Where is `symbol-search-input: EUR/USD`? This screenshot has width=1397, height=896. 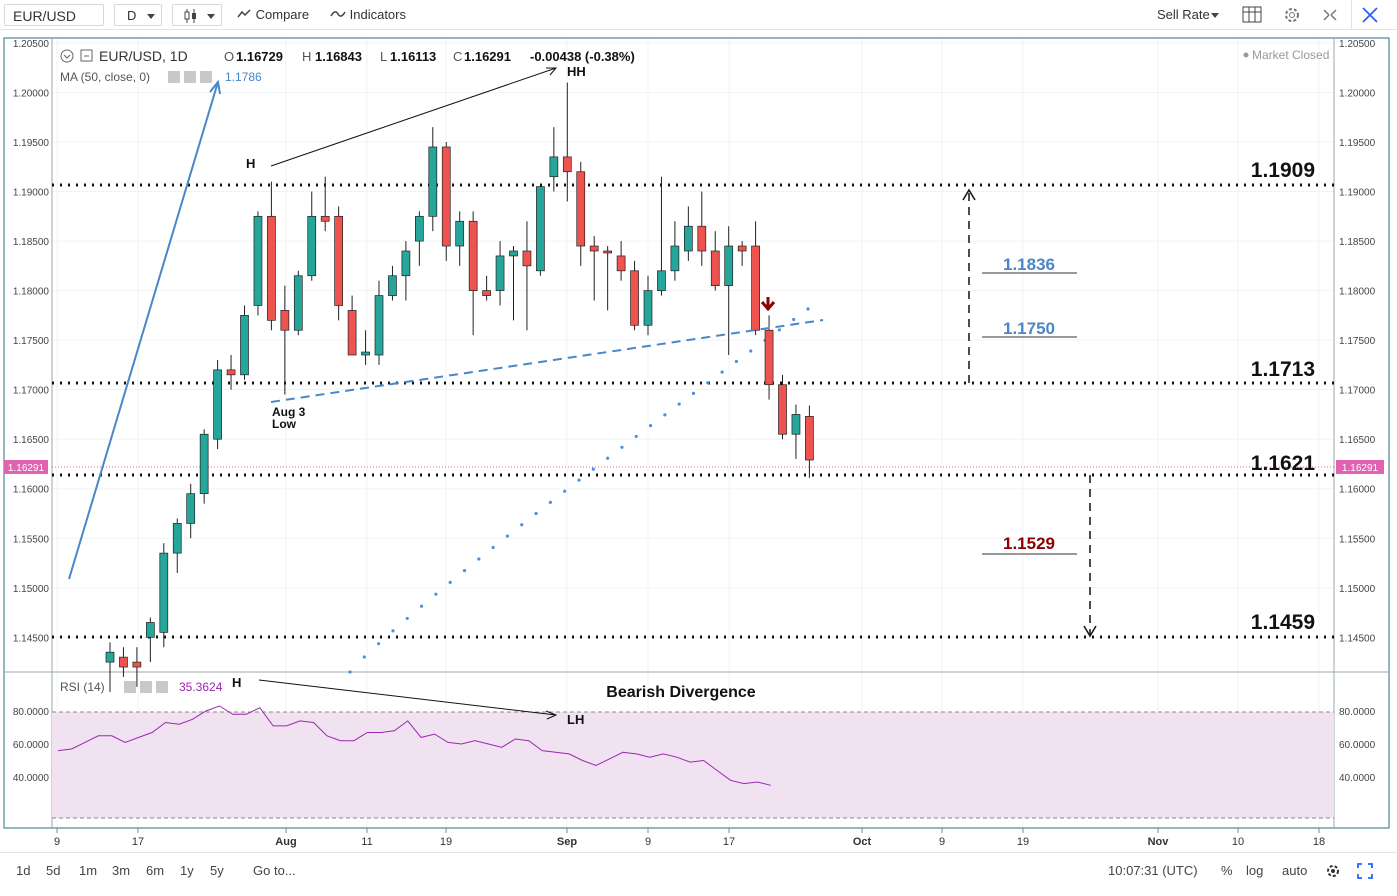 symbol-search-input: EUR/USD is located at coordinates (54, 15).